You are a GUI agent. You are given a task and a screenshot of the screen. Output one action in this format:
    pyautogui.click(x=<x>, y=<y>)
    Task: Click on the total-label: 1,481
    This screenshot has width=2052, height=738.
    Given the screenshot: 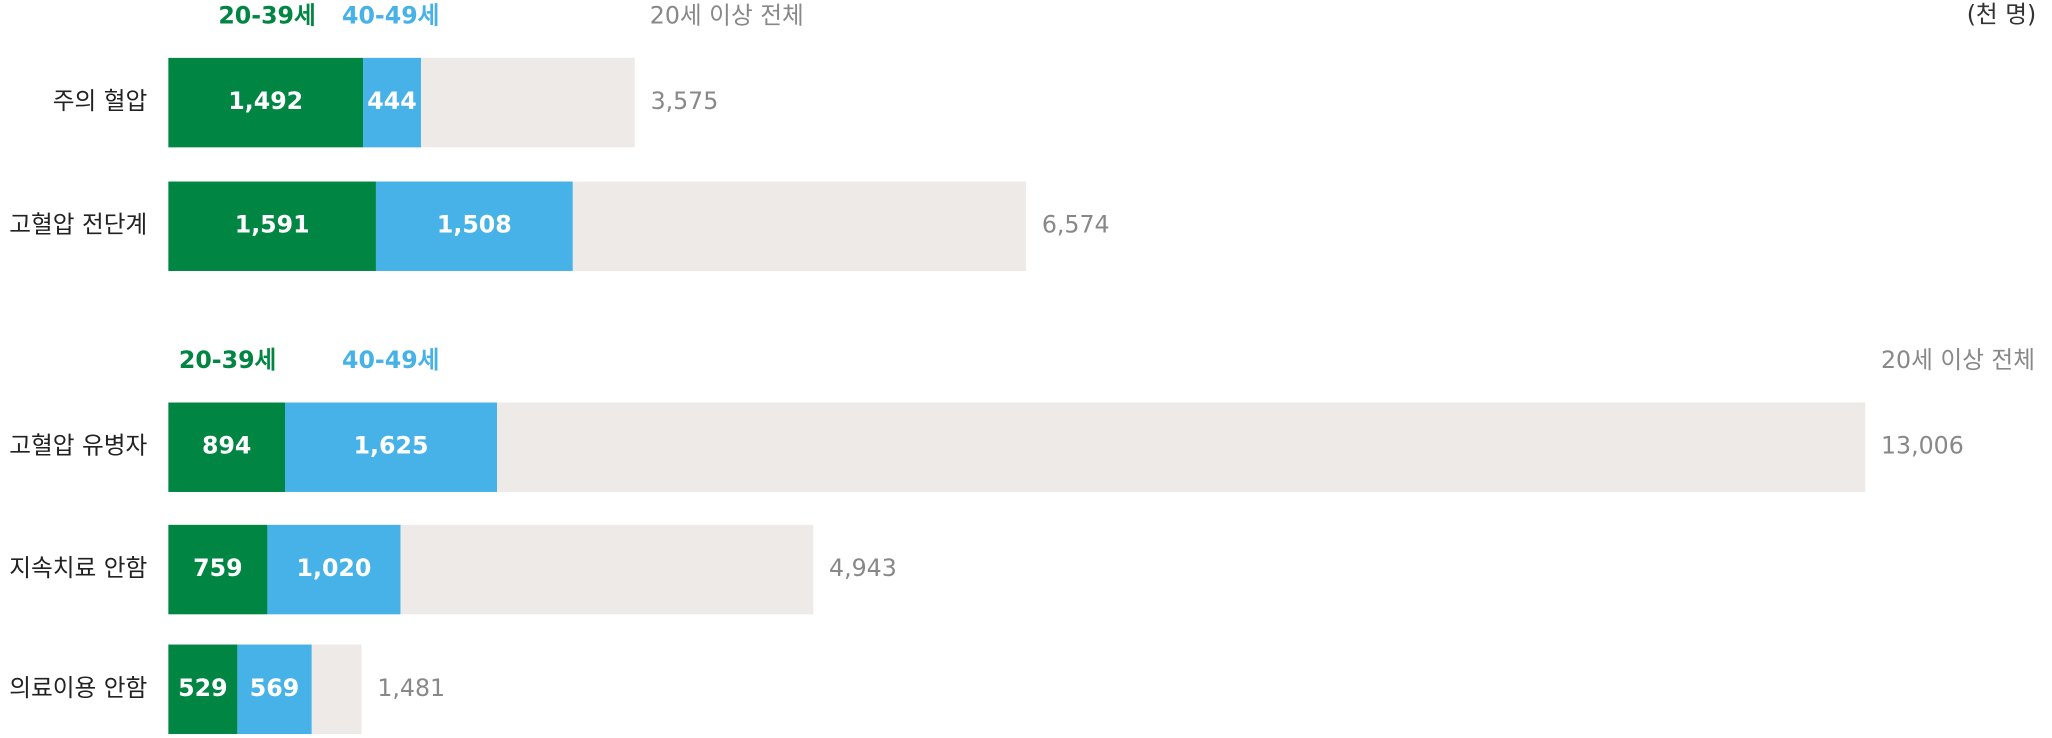 What is the action you would take?
    pyautogui.click(x=411, y=688)
    